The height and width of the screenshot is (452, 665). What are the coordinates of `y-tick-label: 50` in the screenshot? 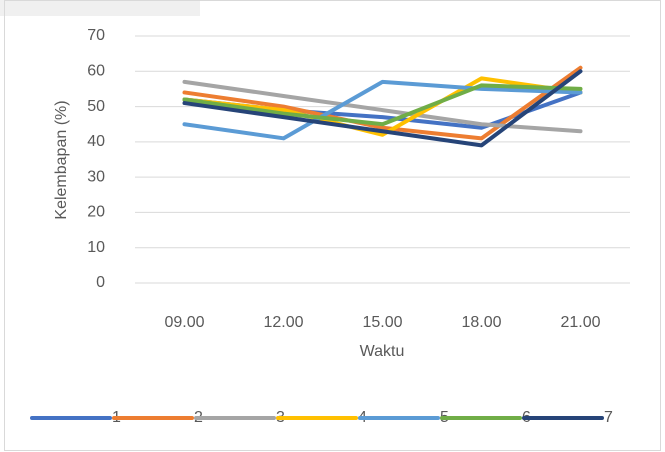 It's located at (96, 106).